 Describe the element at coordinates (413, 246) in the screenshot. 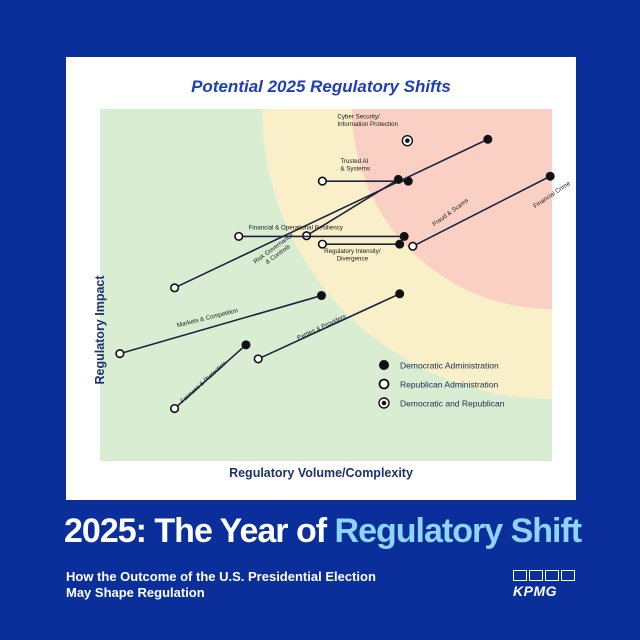

I see `rep-point-financial-crime` at that location.